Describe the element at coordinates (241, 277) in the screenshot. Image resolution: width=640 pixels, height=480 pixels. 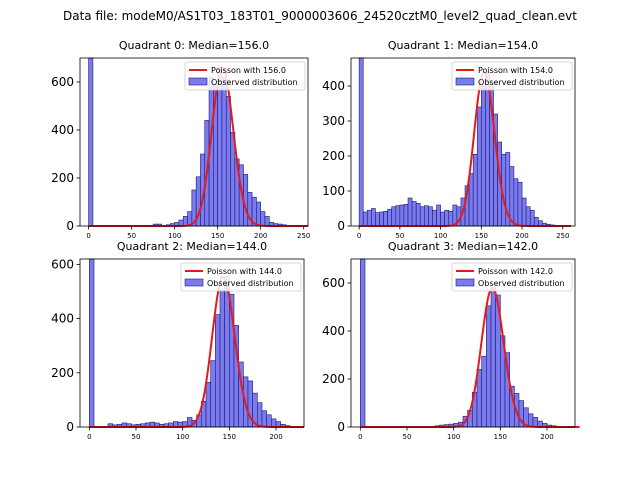
I see `legend: Poisson with 144.0 Observed distribution` at that location.